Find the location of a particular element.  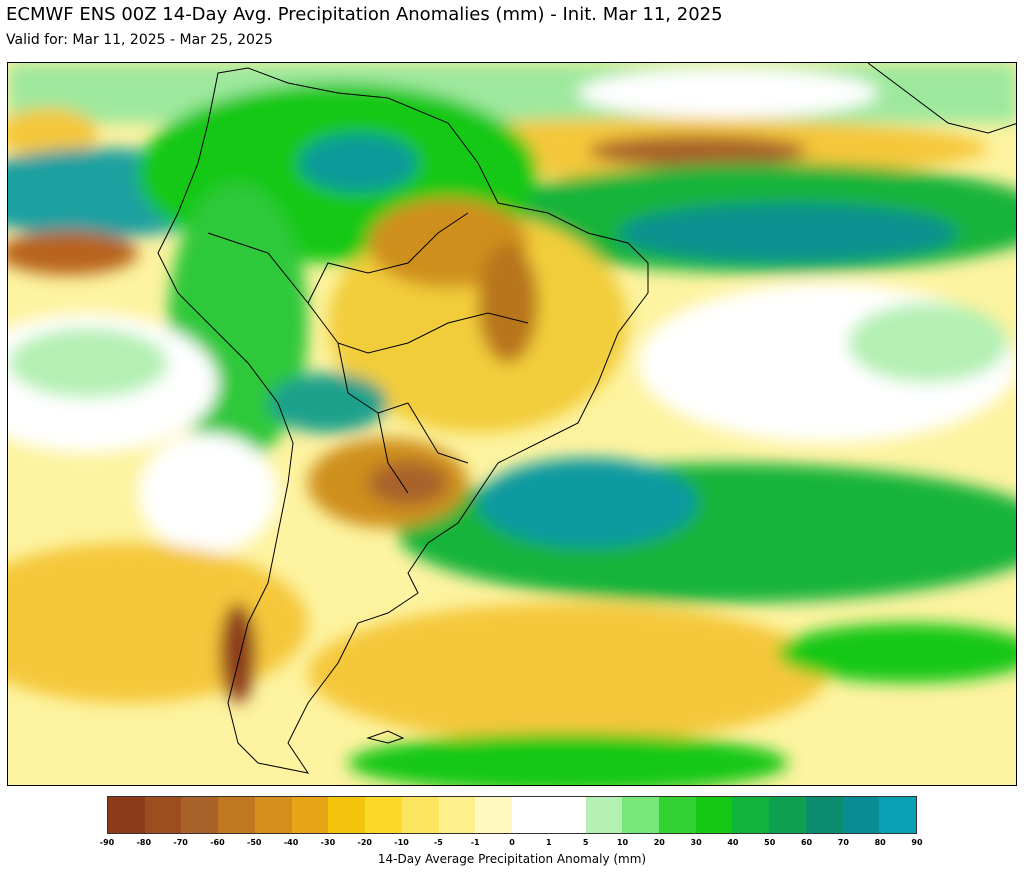

colorbar-tick-label: 10 is located at coordinates (622, 842).